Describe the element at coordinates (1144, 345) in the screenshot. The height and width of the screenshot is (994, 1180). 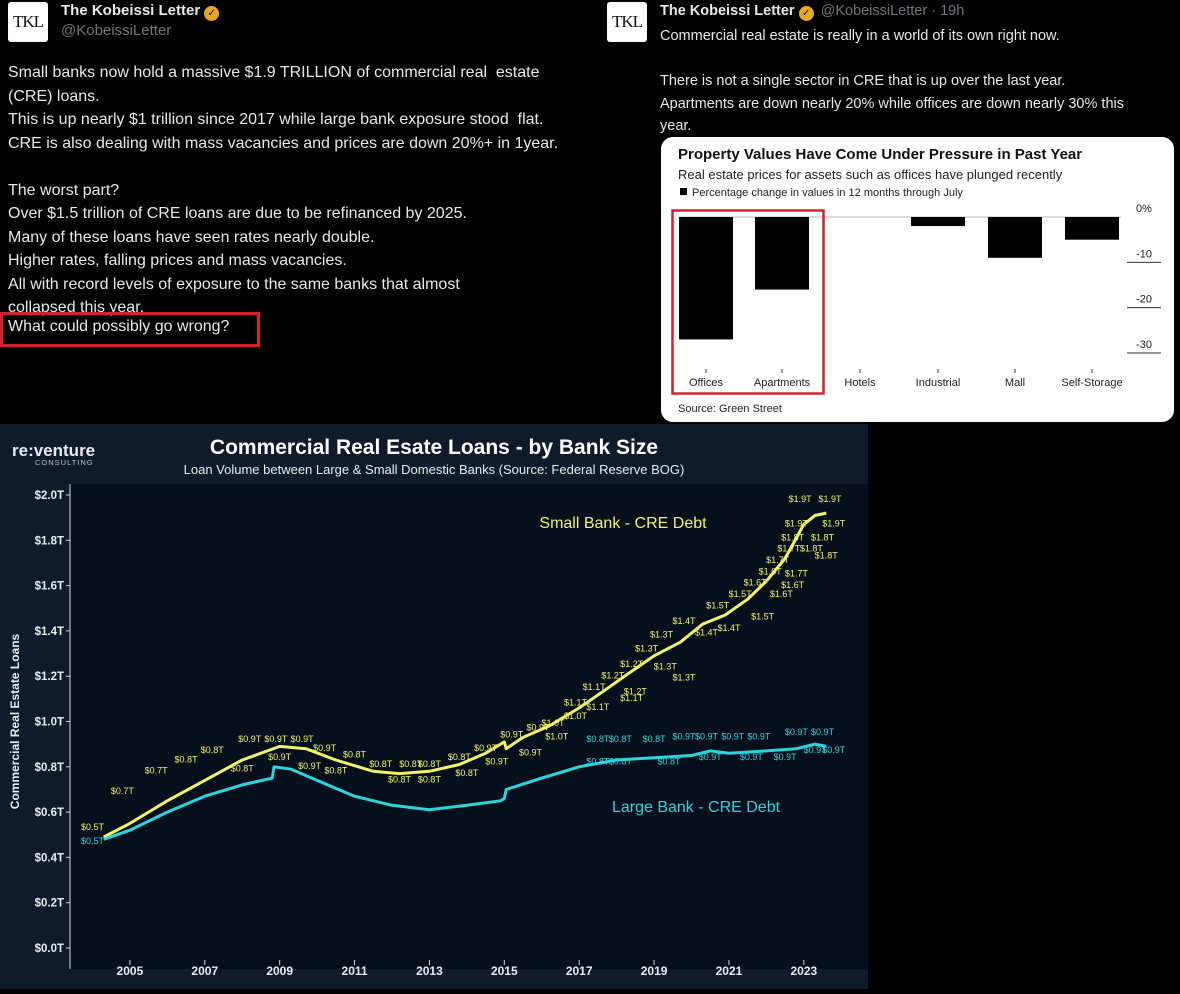
I see `y-tick-label: -30` at that location.